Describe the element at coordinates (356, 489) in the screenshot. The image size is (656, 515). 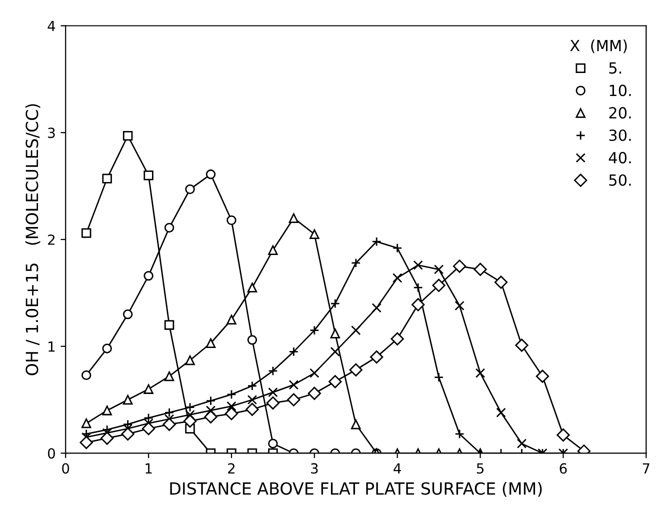
I see `x-axis-title: DISTANCE ABOVE FLAT PLATE SURFACE (MM)` at that location.